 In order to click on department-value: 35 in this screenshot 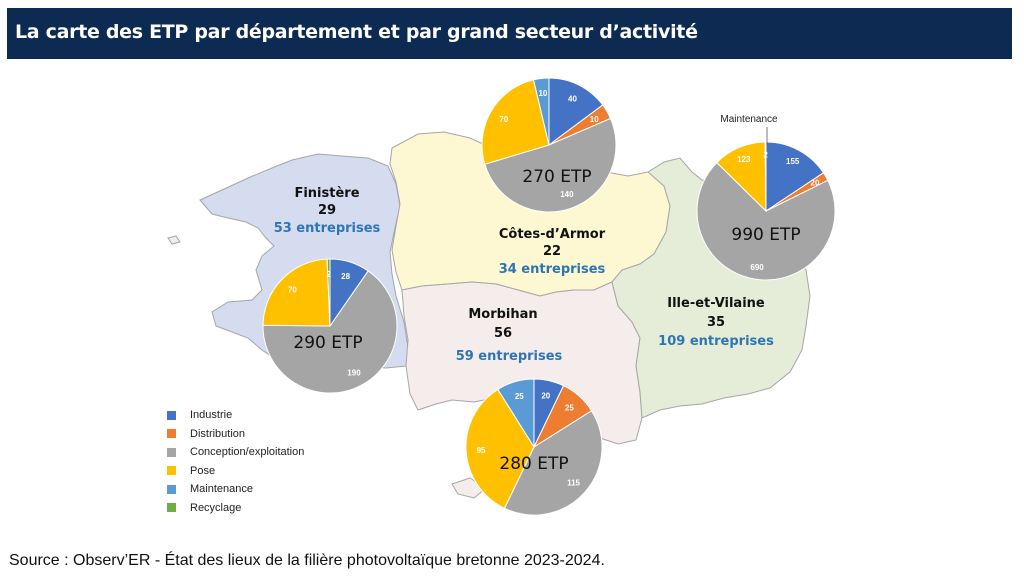, I will do `click(716, 322)`.